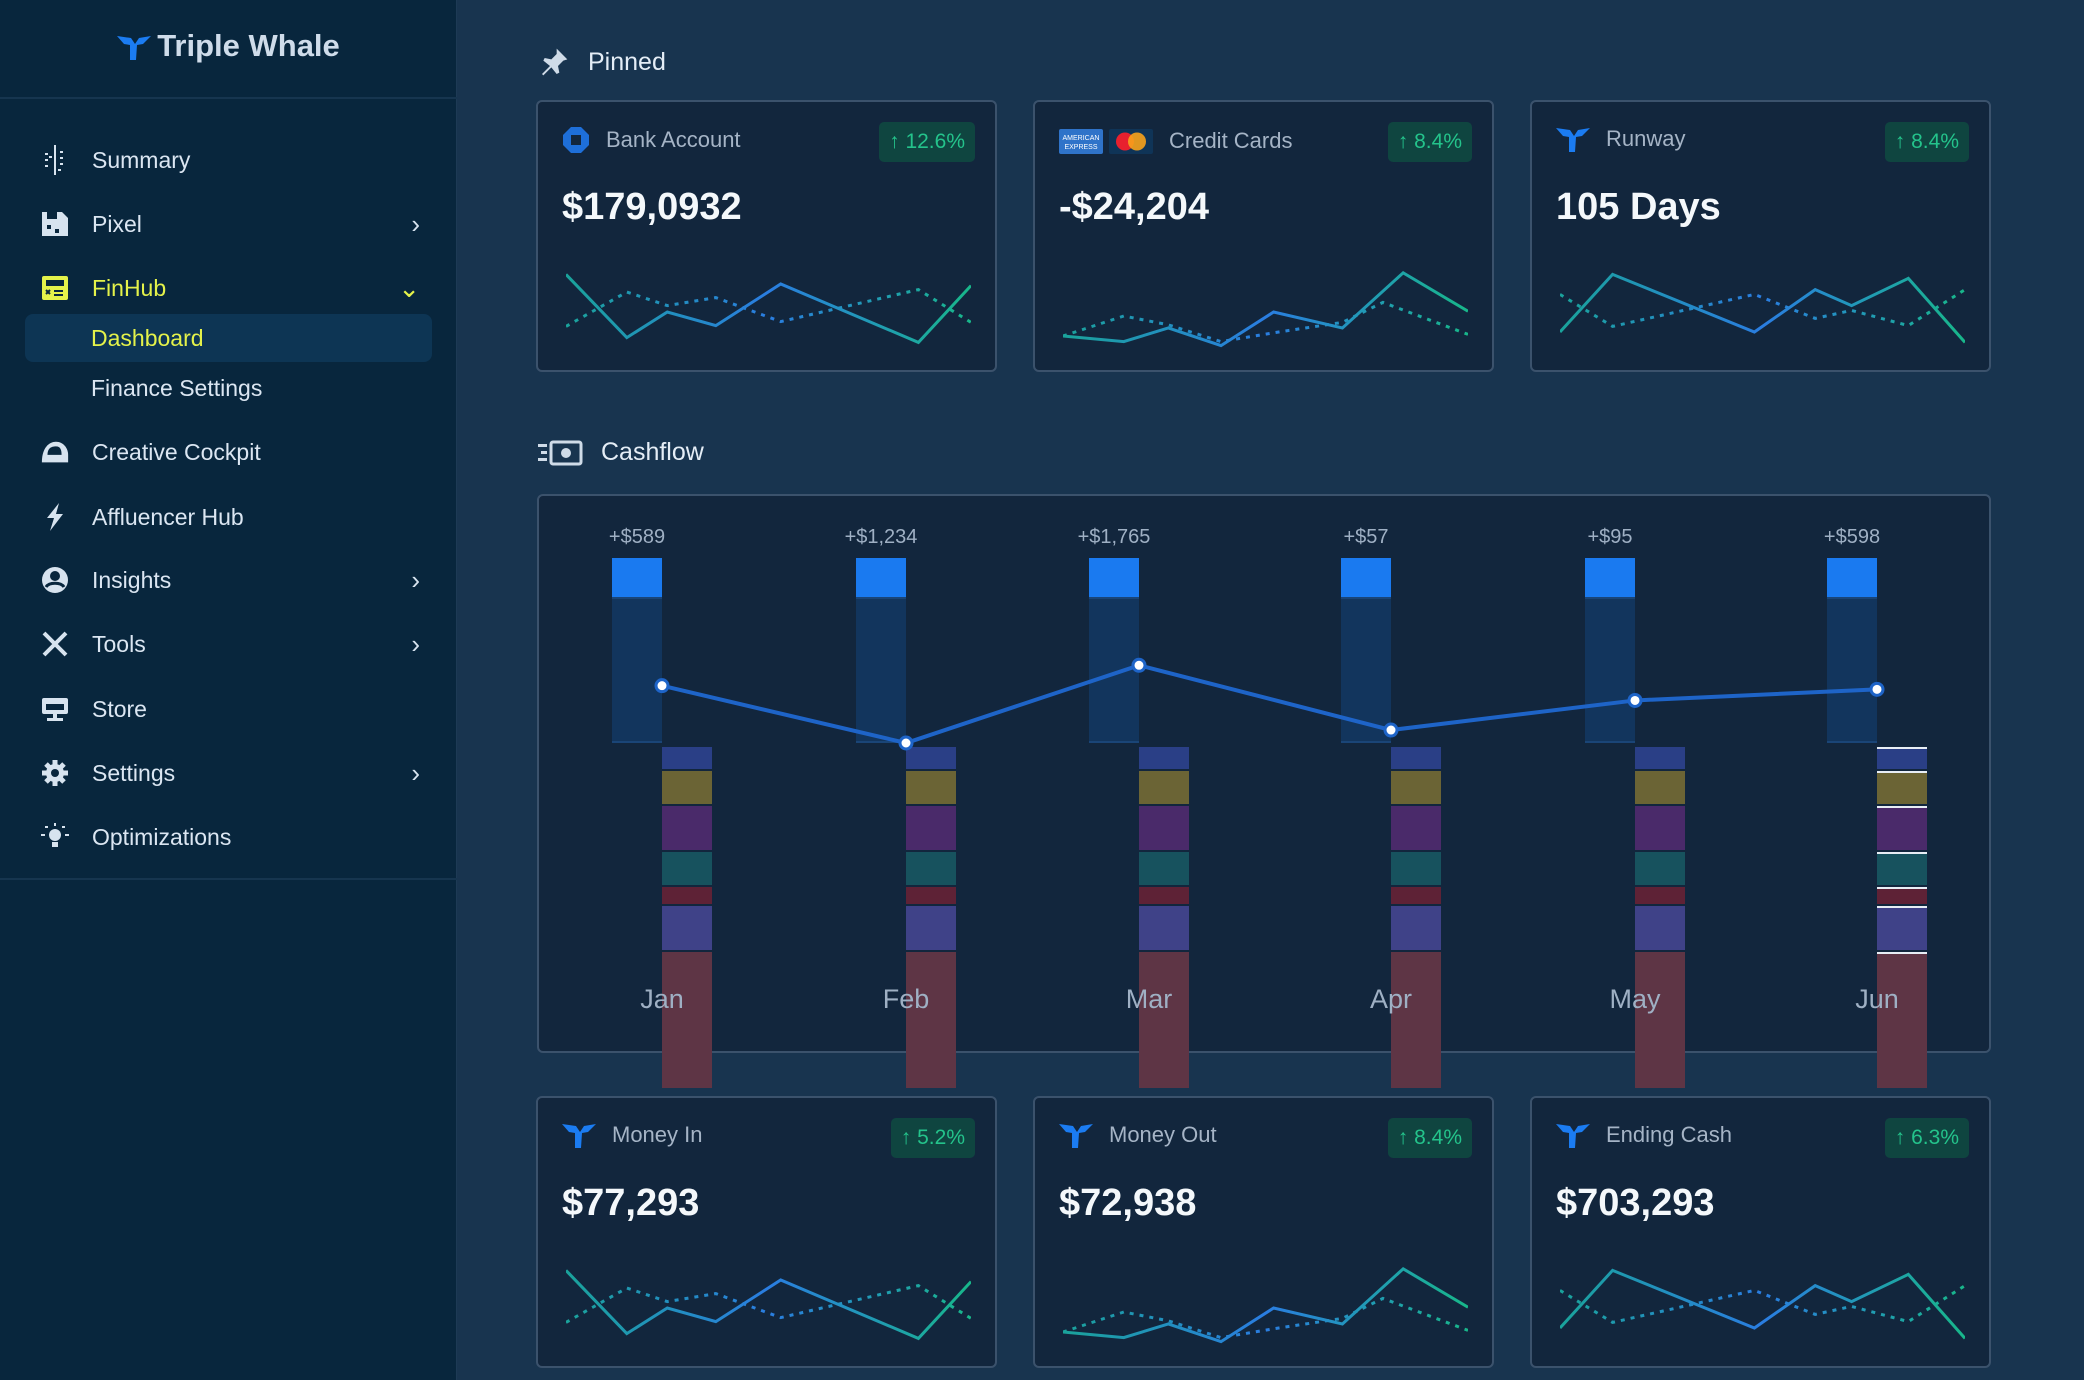 The image size is (2084, 1380). What do you see at coordinates (1438, 141) in the screenshot?
I see `change-value: 8.4%` at bounding box center [1438, 141].